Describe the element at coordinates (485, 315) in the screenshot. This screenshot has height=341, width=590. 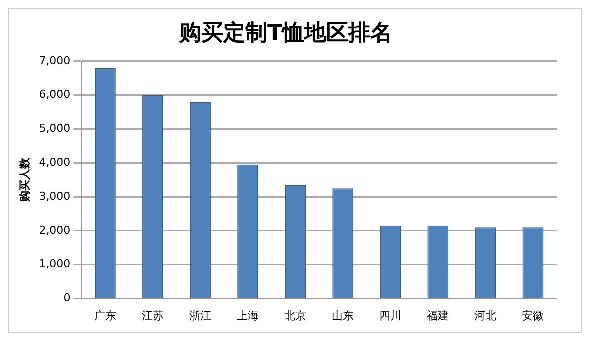
I see `x-tick-label: 河北` at that location.